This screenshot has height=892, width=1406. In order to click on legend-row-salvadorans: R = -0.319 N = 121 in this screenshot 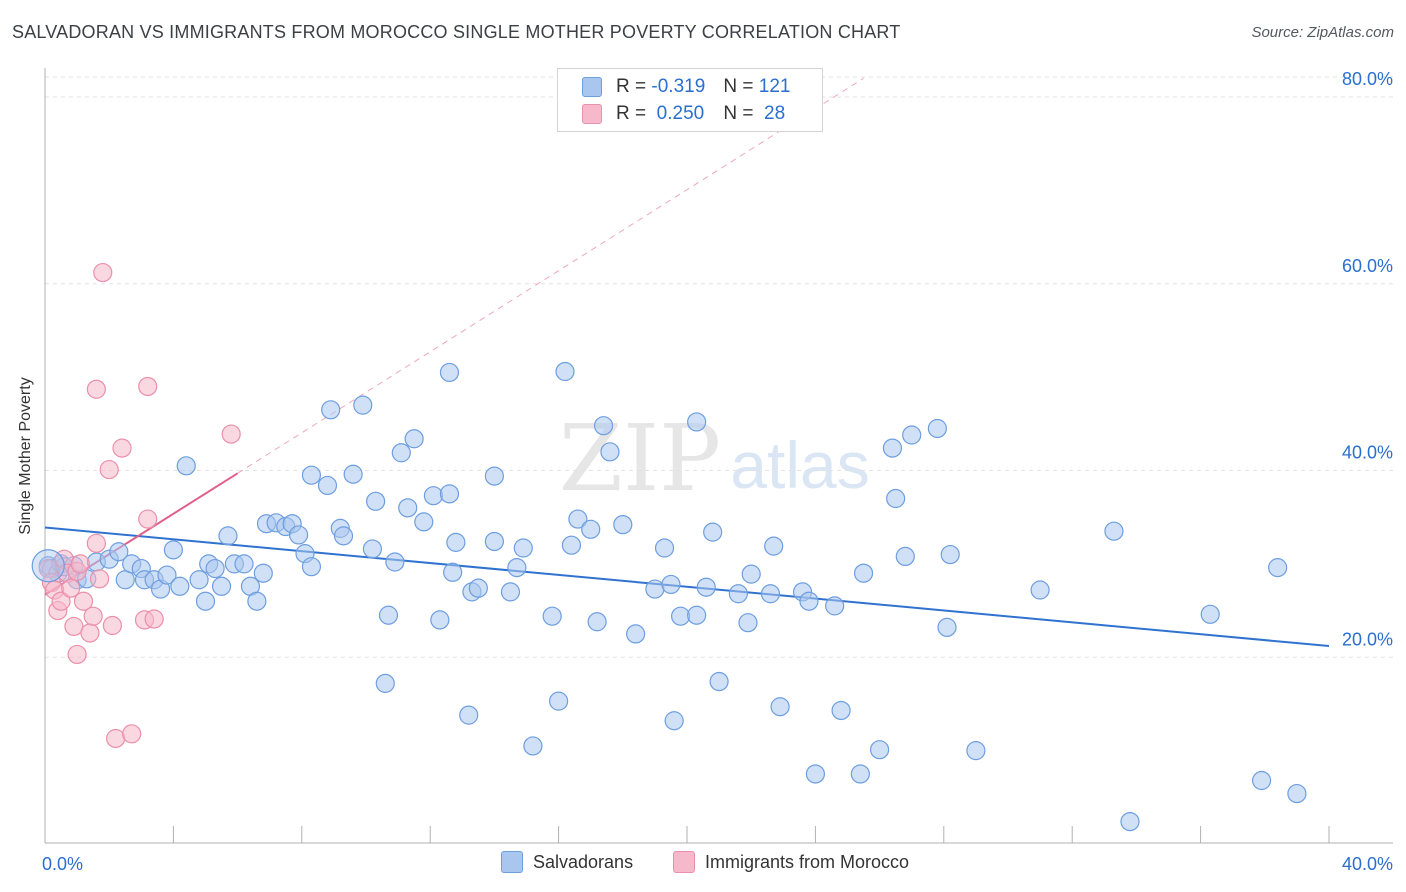, I will do `click(686, 87)`.